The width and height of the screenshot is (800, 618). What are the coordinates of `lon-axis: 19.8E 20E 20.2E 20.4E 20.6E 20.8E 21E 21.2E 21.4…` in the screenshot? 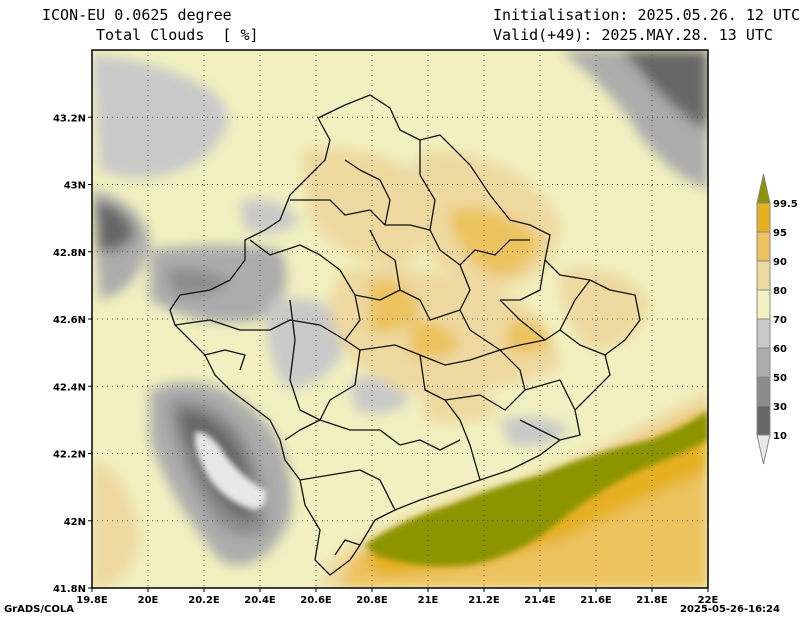 It's located at (397, 597).